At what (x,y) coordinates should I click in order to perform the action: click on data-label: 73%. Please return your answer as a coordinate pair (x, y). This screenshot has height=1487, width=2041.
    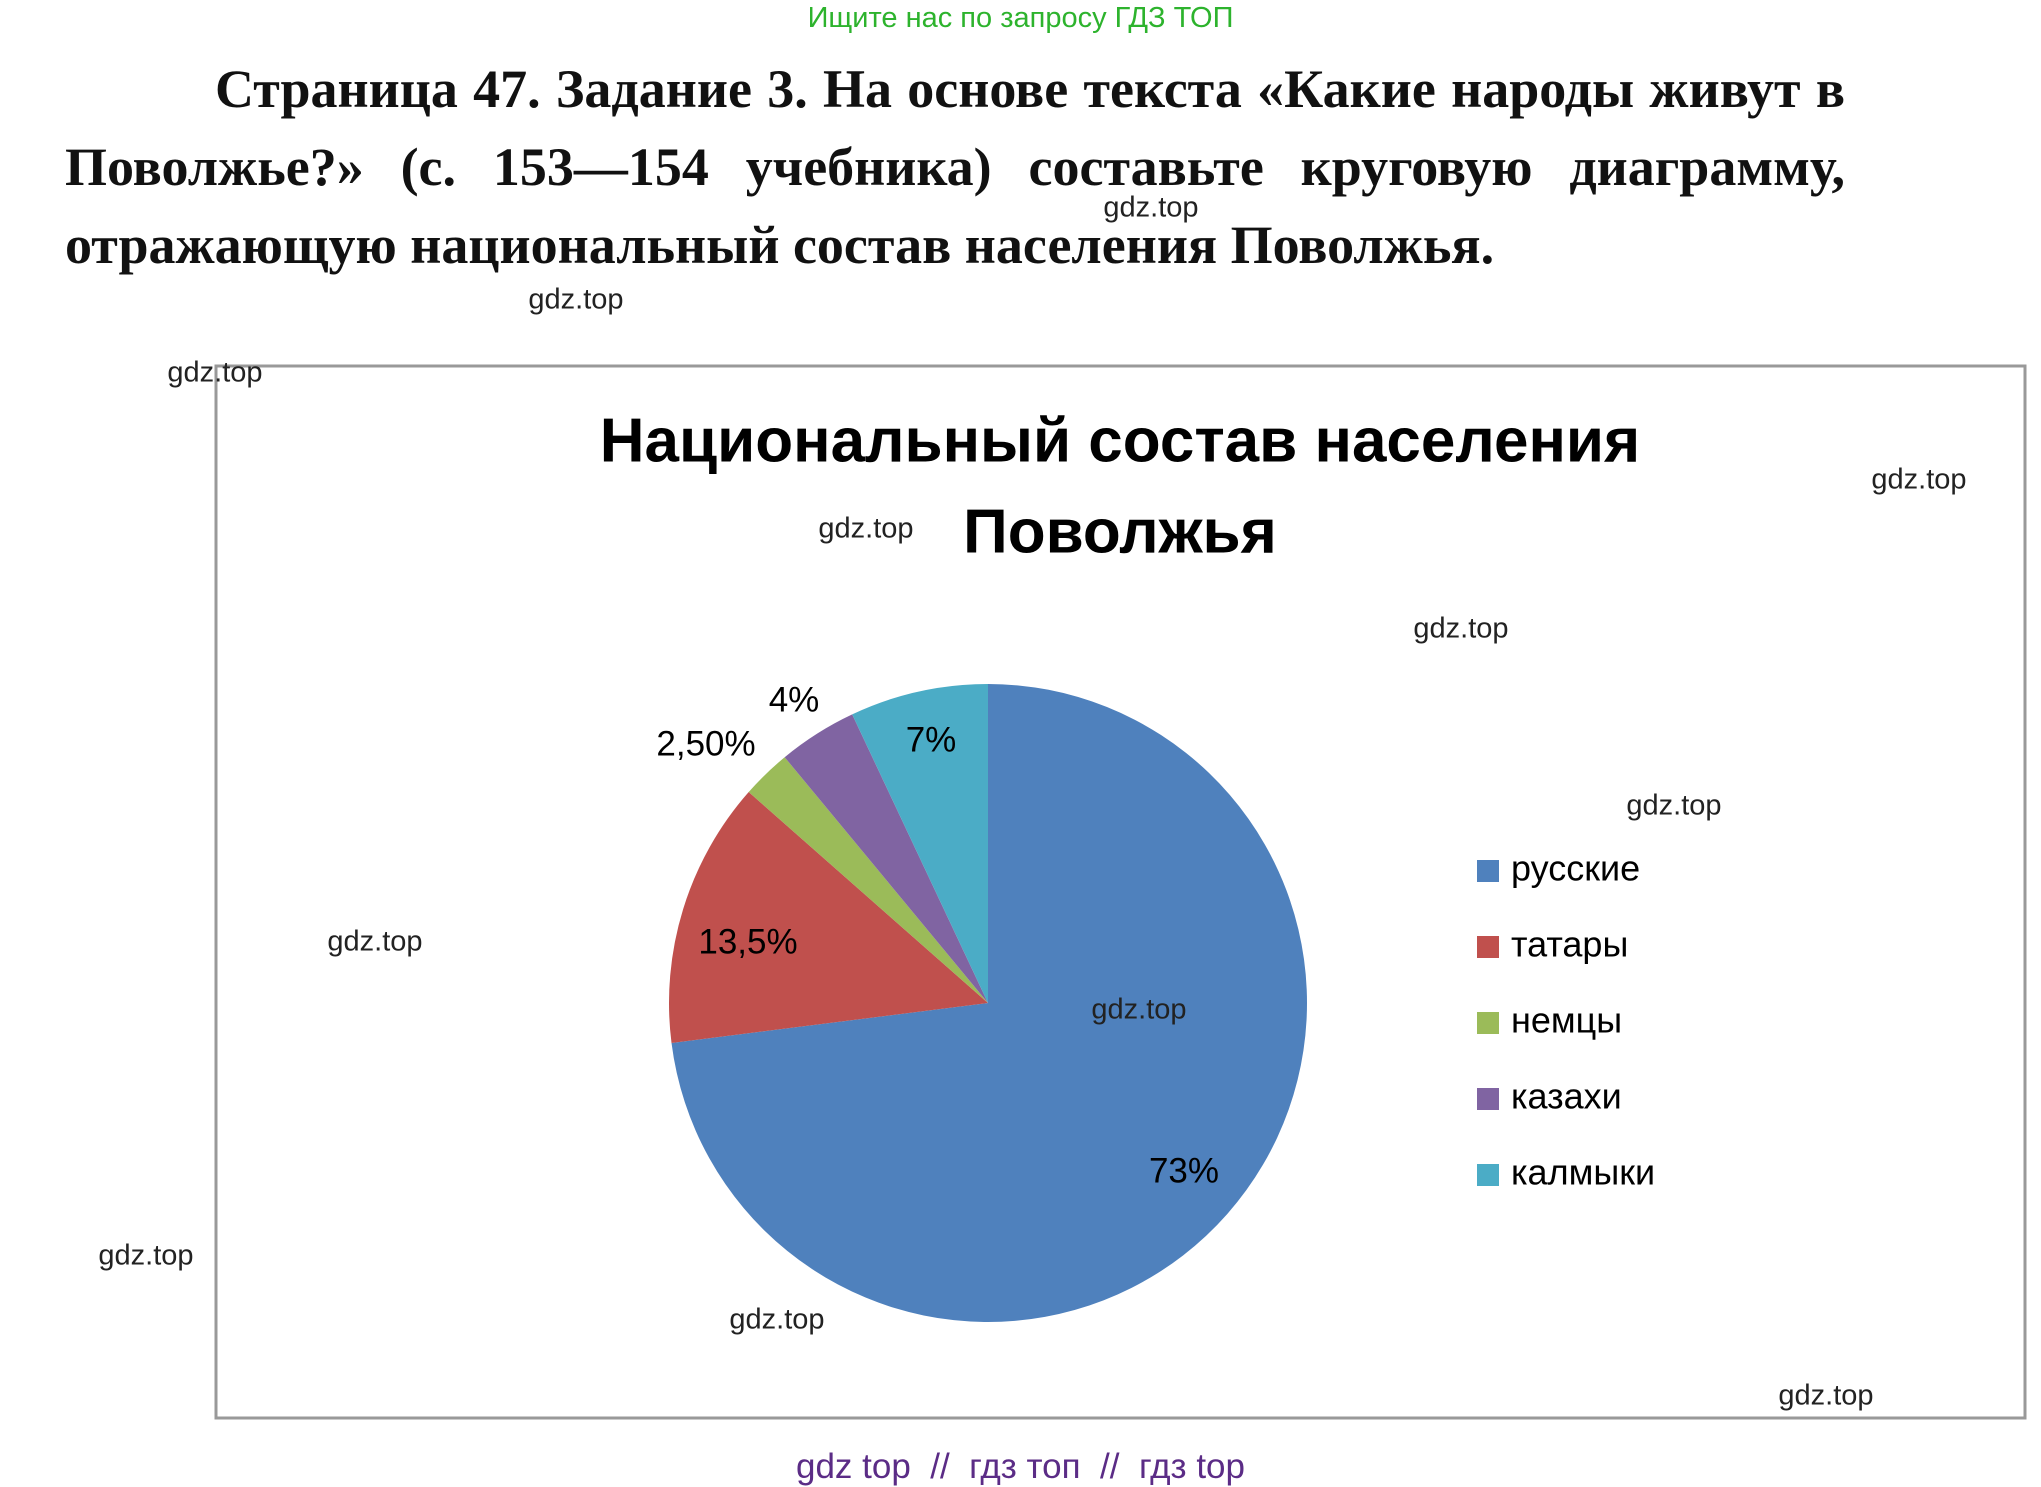
    Looking at the image, I should click on (1184, 1170).